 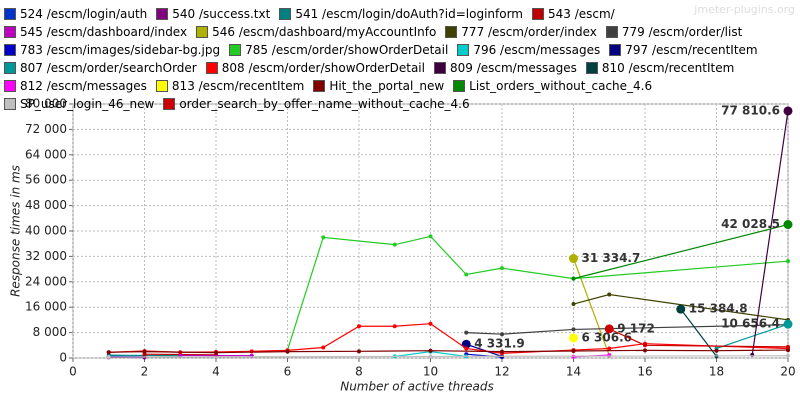 I want to click on legend-item: 545 /escm/dashboard/index, so click(x=95, y=32).